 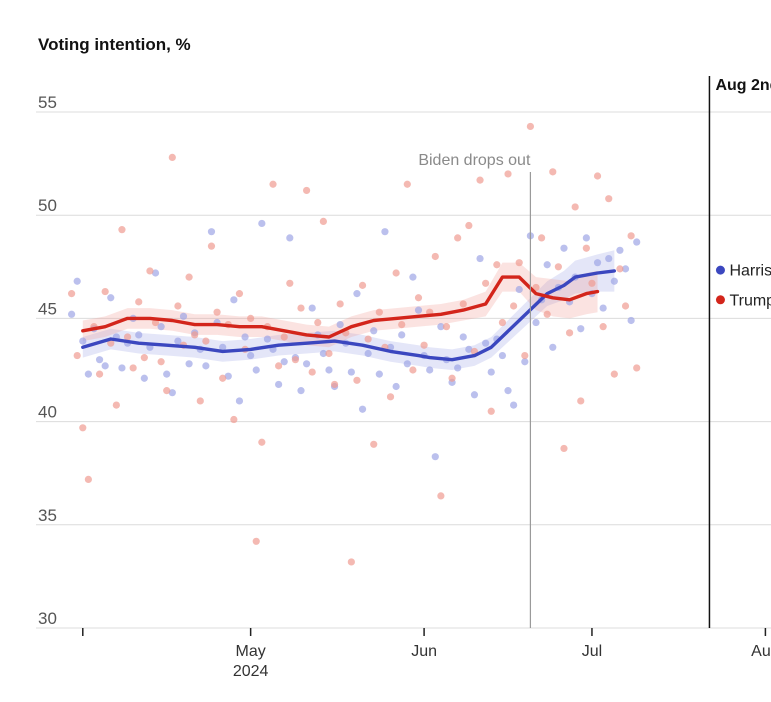 I want to click on y-tick-label: 50, so click(x=47, y=205).